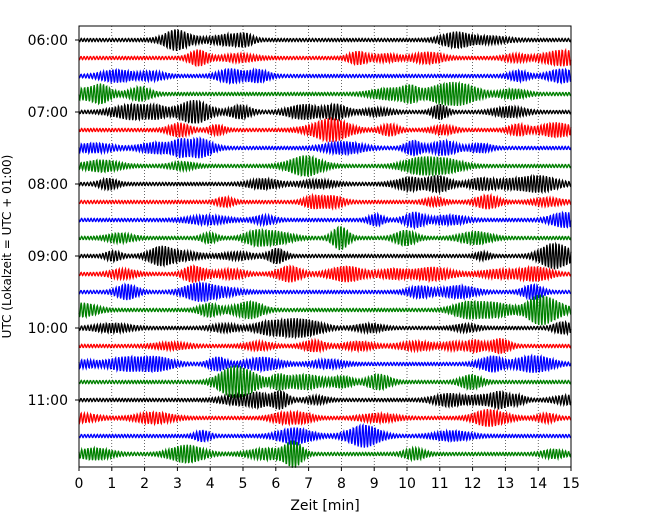 The height and width of the screenshot is (520, 650). Describe the element at coordinates (324, 506) in the screenshot. I see `x-axis-label: Zeit [min]` at that location.